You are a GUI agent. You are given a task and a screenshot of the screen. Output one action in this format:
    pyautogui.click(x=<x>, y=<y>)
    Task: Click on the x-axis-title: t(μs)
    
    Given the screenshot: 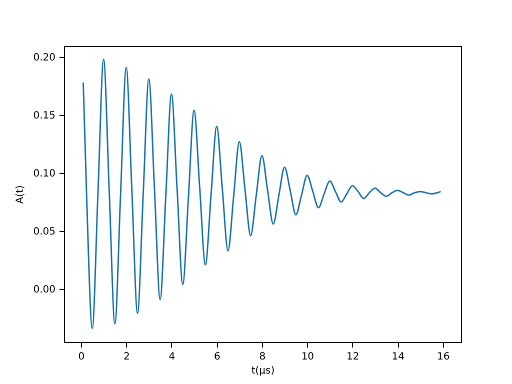 What is the action you would take?
    pyautogui.click(x=263, y=371)
    